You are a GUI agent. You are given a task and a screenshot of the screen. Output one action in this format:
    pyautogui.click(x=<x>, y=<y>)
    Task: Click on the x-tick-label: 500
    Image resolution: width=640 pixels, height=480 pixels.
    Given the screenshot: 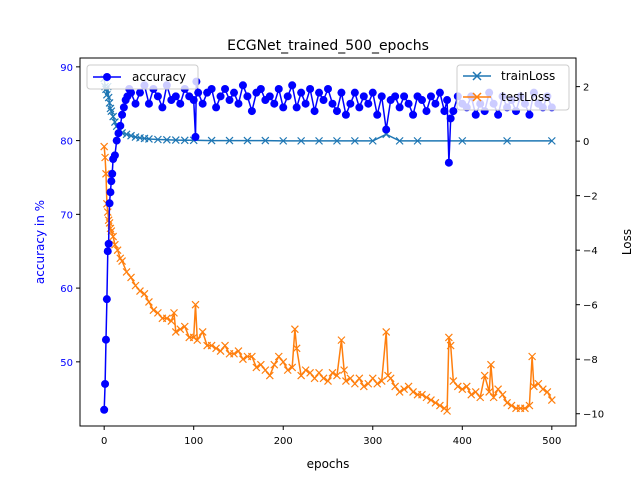 What is the action you would take?
    pyautogui.click(x=551, y=441)
    